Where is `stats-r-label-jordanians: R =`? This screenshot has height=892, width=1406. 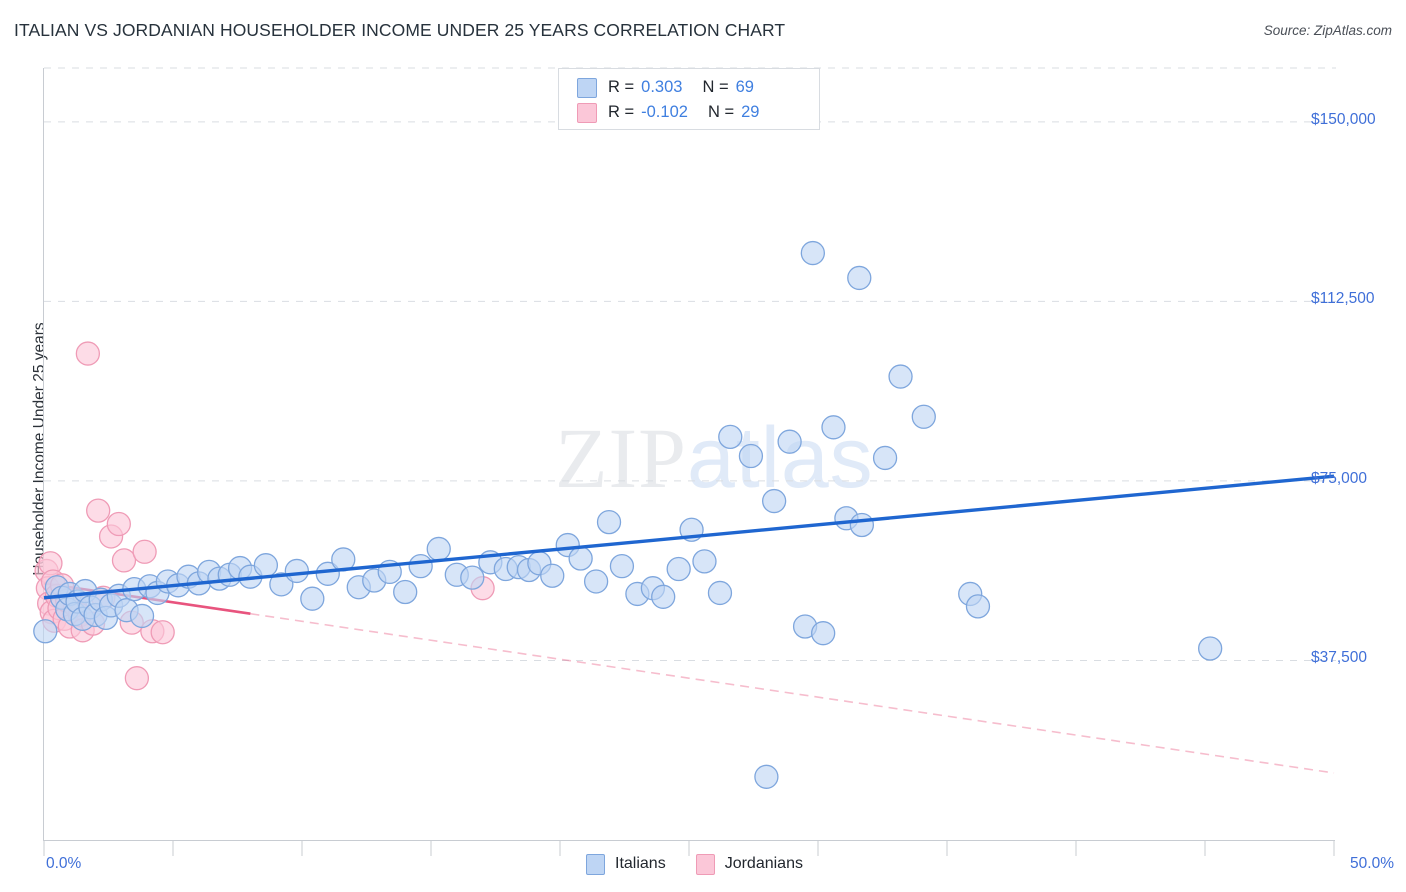 stats-r-label-jordanians: R = is located at coordinates (621, 112).